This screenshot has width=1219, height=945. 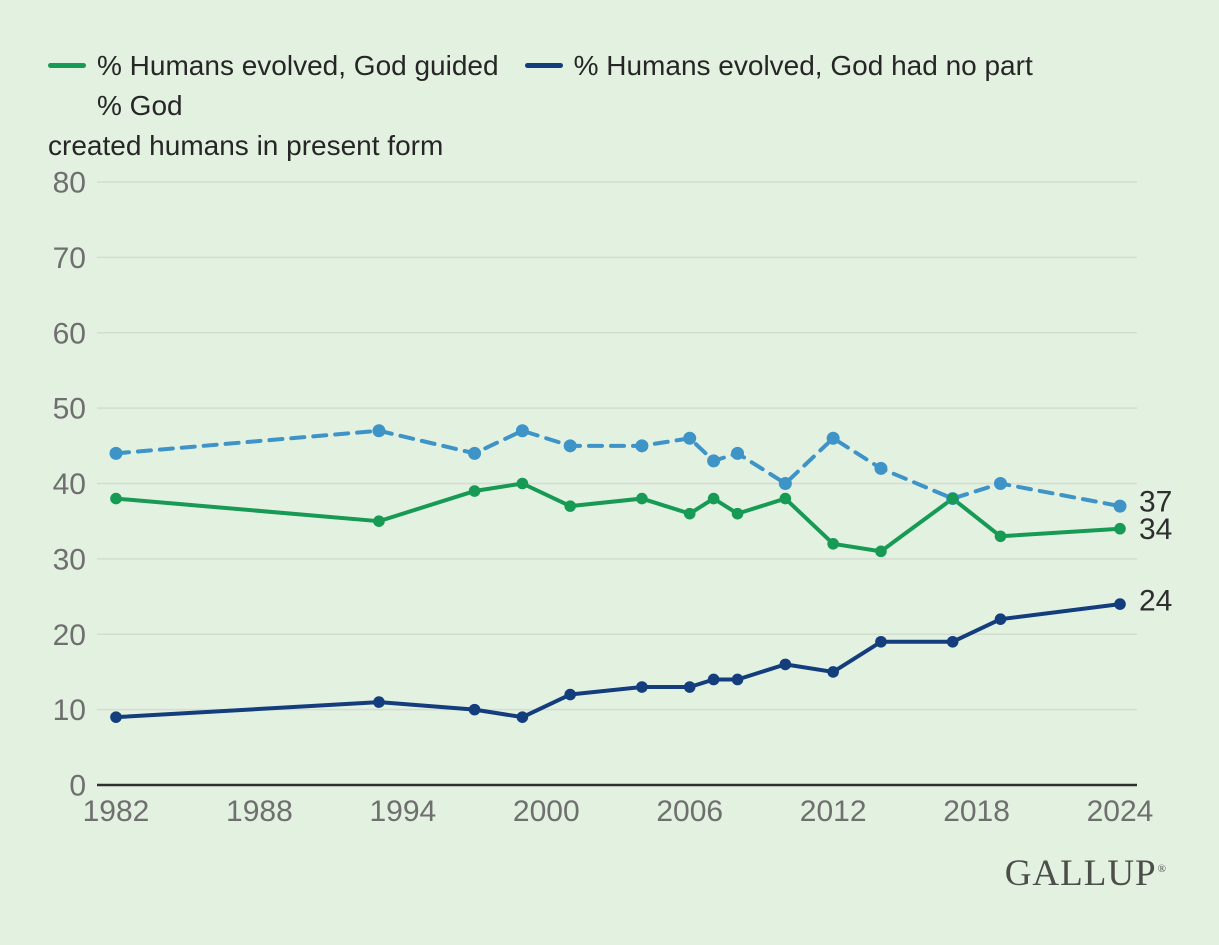 What do you see at coordinates (69, 559) in the screenshot?
I see `y-tick-label: 30` at bounding box center [69, 559].